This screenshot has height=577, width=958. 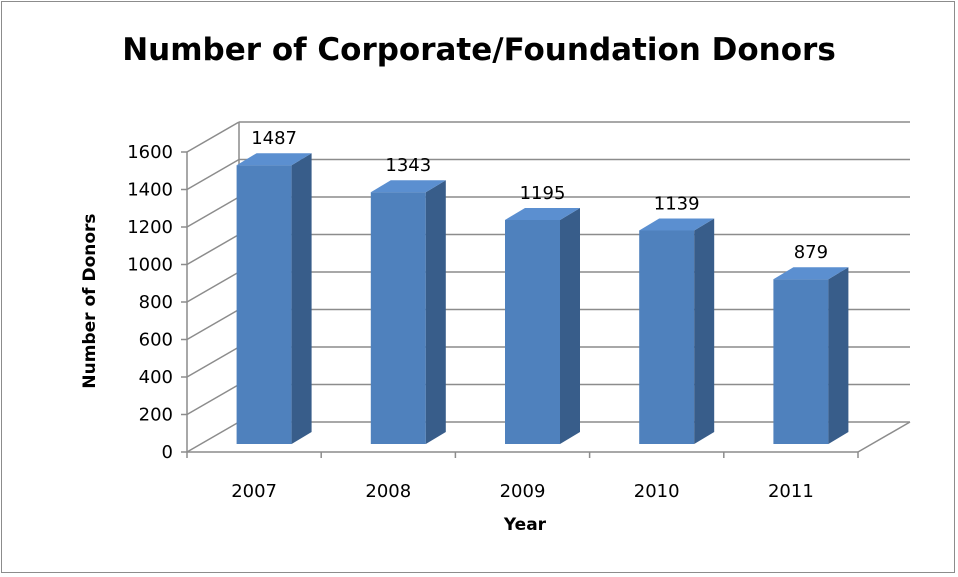 I want to click on floor-right-edge, so click(x=884, y=437).